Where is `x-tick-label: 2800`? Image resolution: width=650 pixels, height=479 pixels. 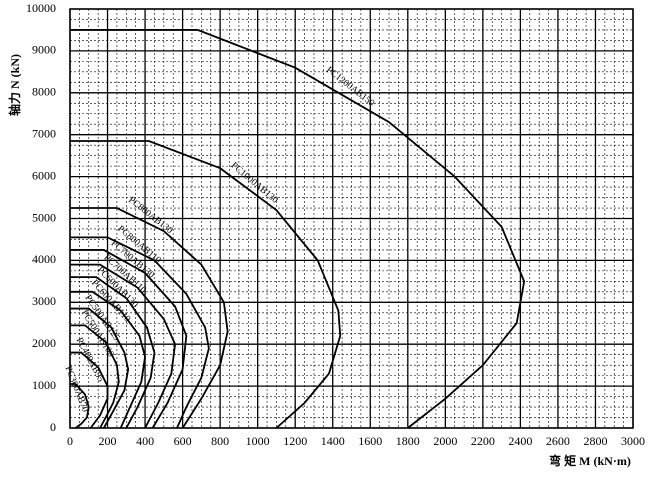 x-tick-label: 2800 is located at coordinates (595, 441).